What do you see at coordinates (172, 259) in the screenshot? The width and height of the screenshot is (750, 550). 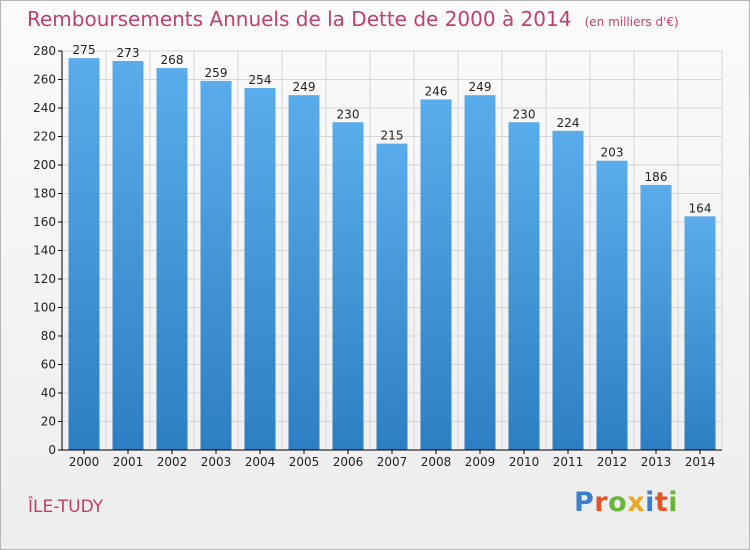 I see `bar-2002` at bounding box center [172, 259].